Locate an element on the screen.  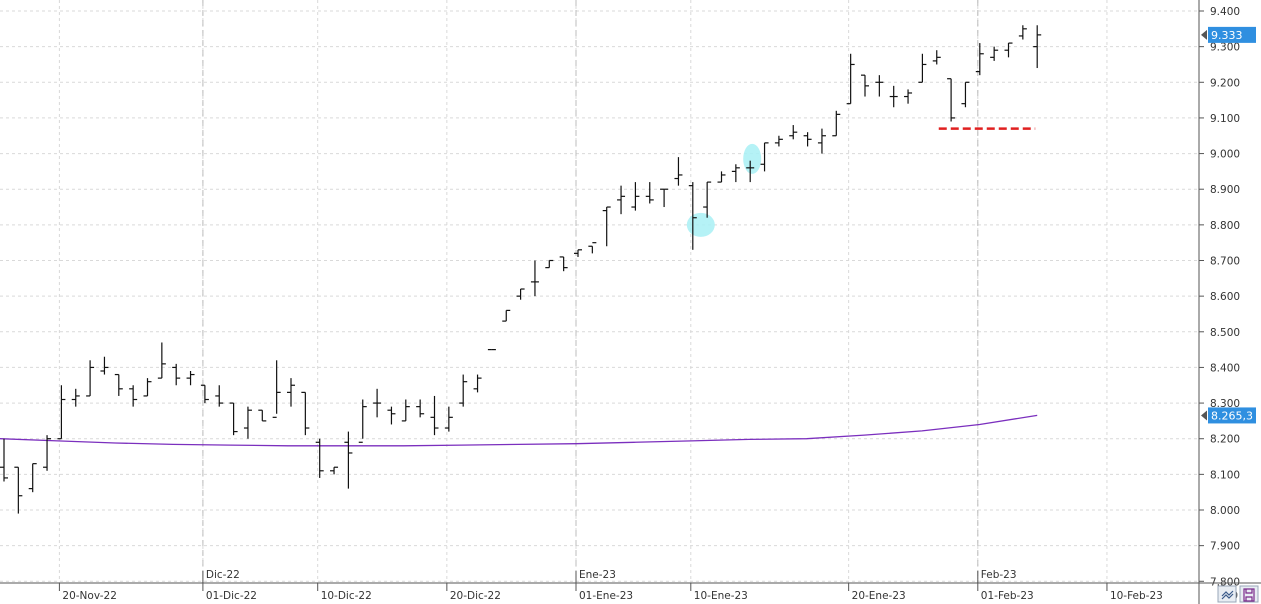
price-tag: 8.265,3 is located at coordinates (1228, 415).